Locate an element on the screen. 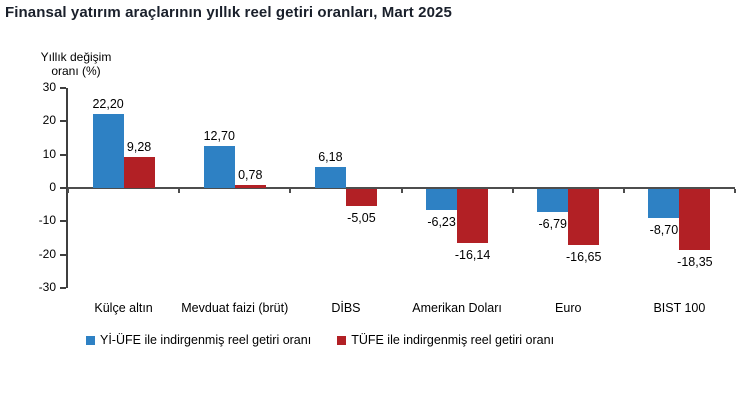  category-label: Amerikan Doları is located at coordinates (457, 308).